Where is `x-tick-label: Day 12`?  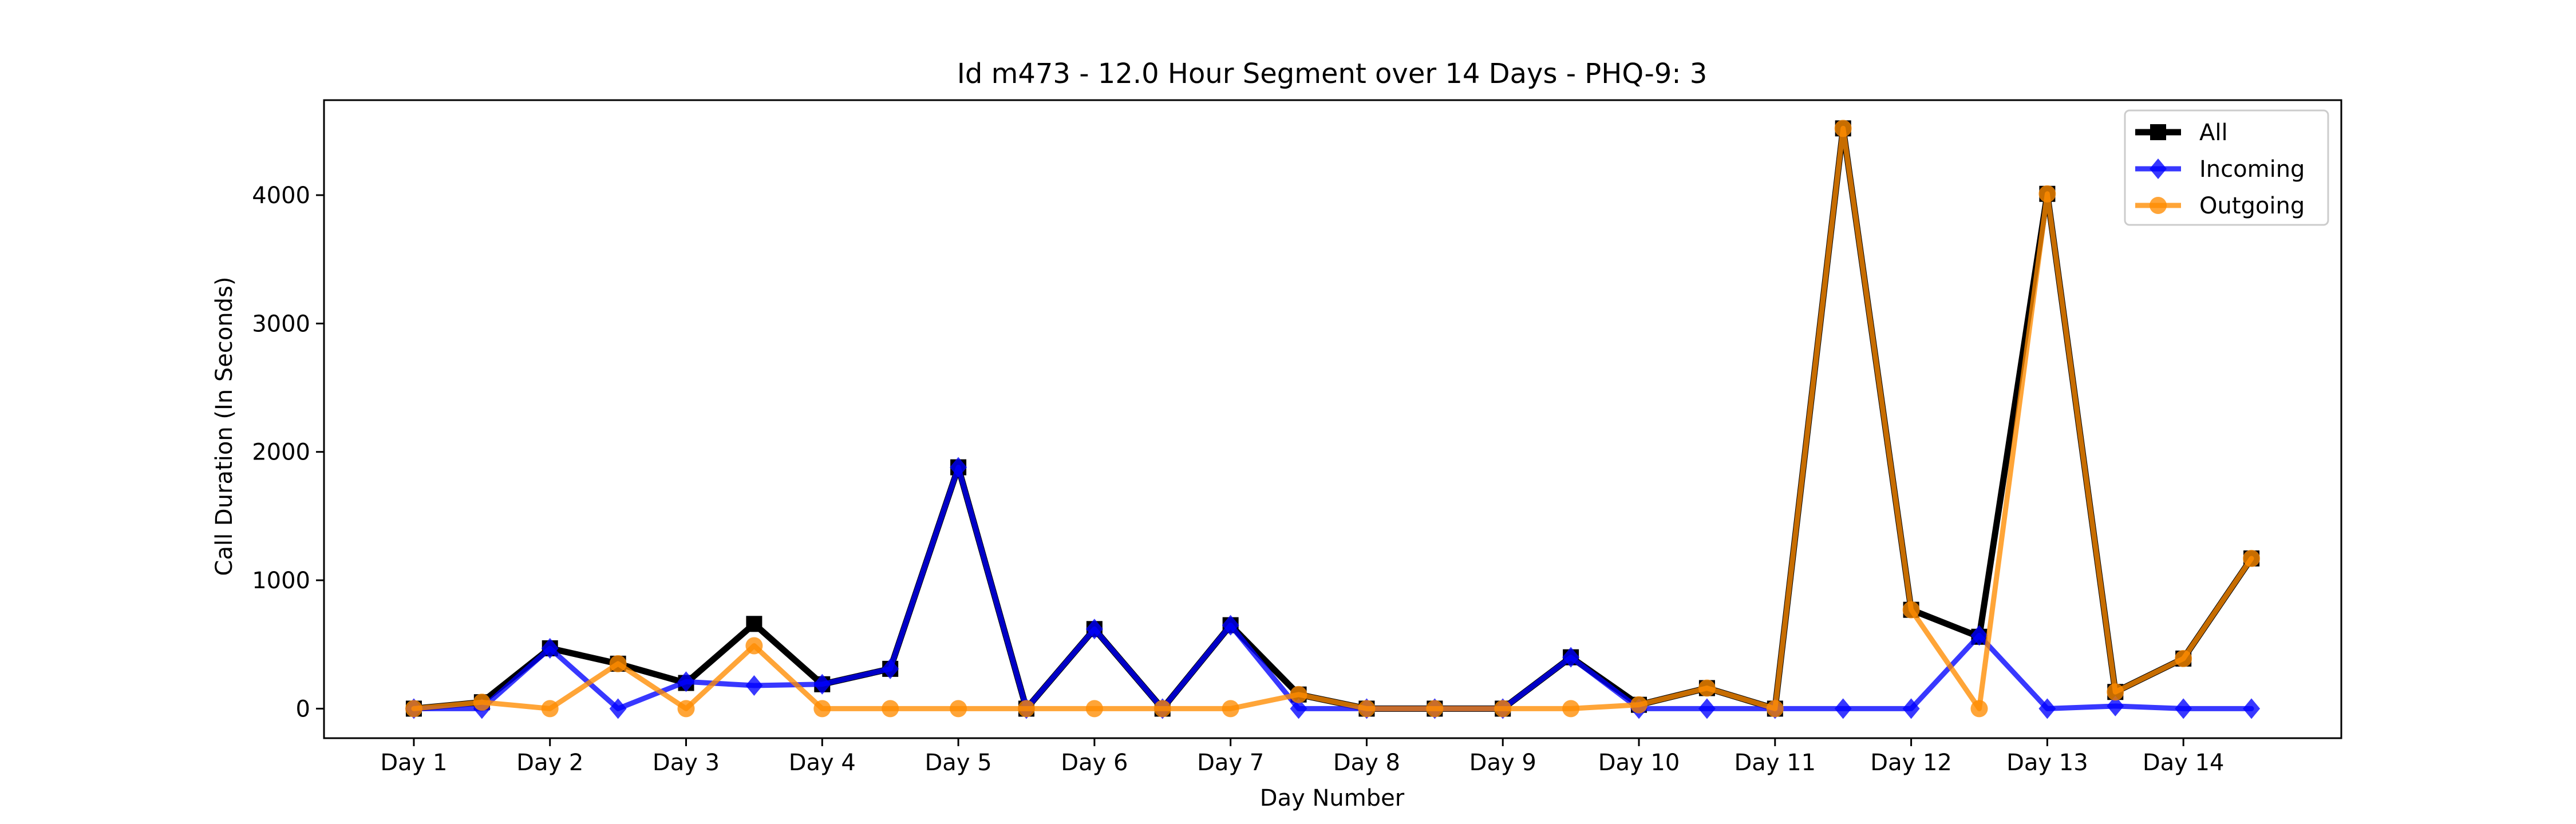
x-tick-label: Day 12 is located at coordinates (1911, 763).